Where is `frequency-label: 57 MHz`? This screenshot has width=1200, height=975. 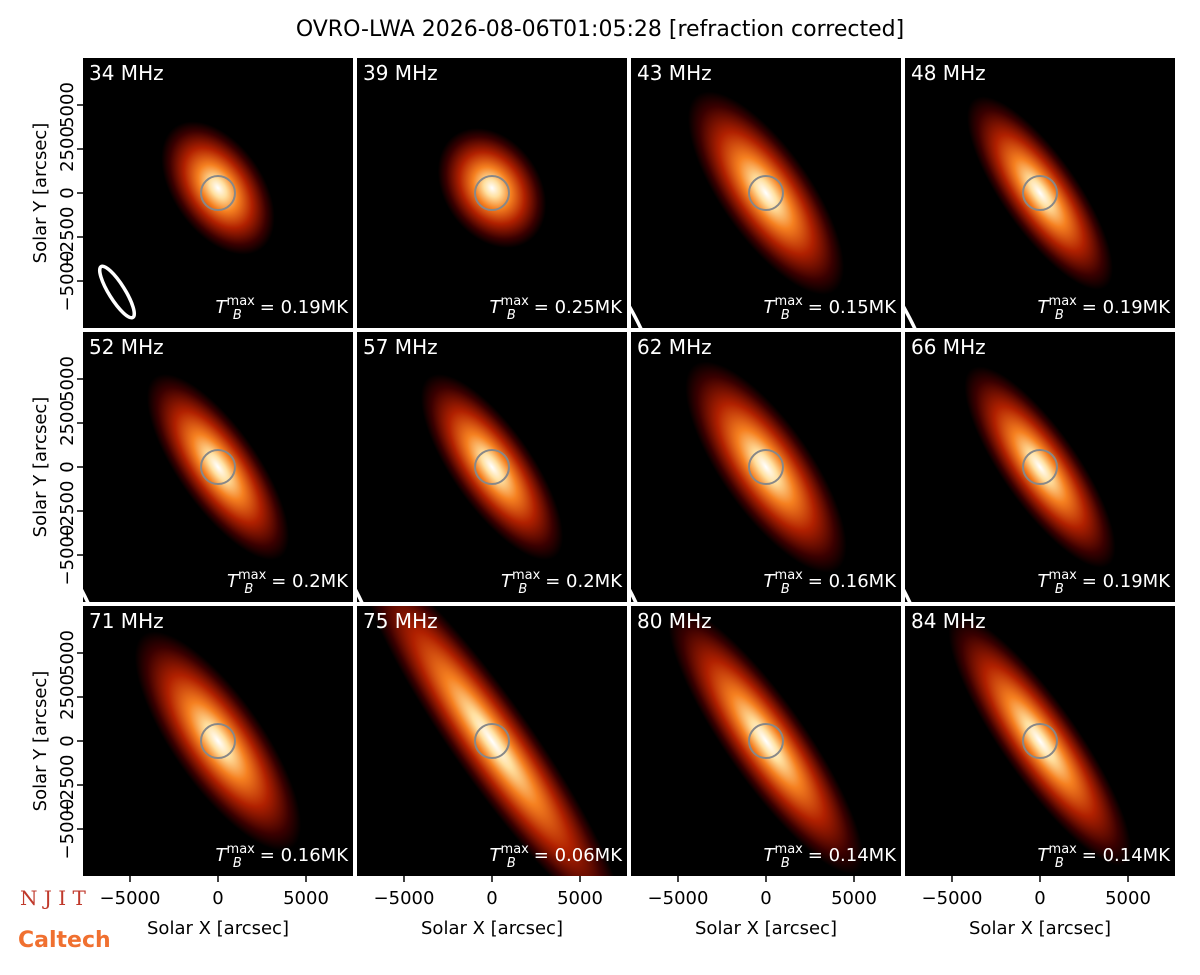
frequency-label: 57 MHz is located at coordinates (400, 347).